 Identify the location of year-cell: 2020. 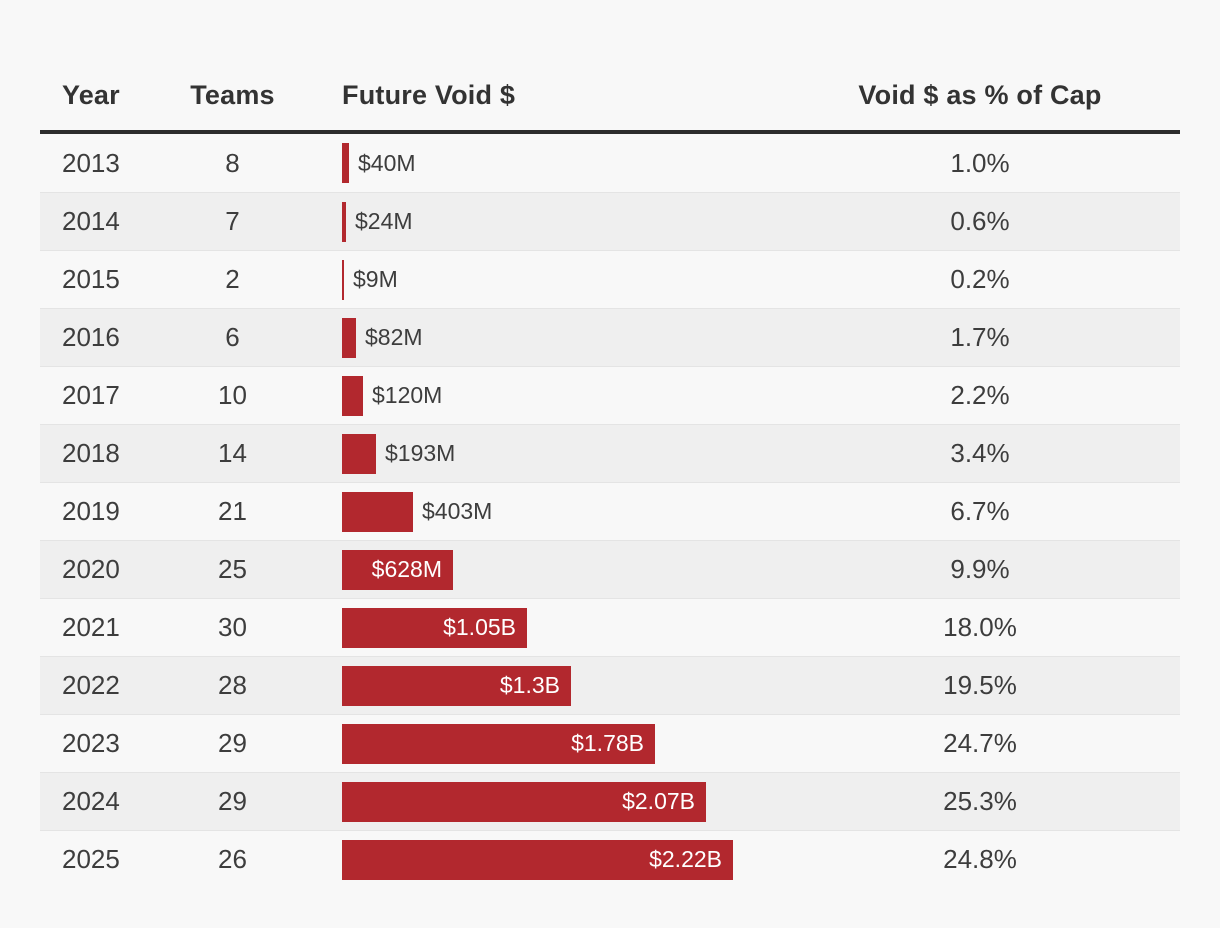
(91, 569).